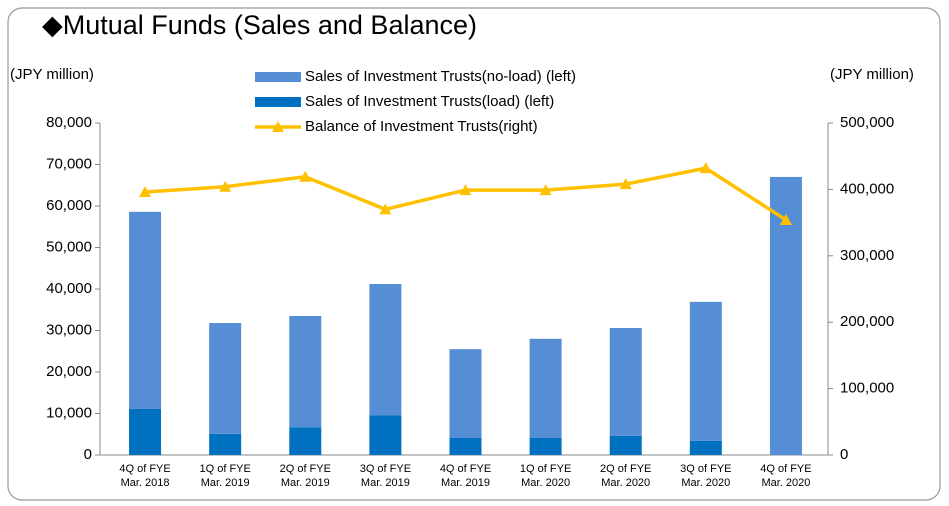 The image size is (949, 506). What do you see at coordinates (872, 74) in the screenshot?
I see `y2-axis-label: (JPY million)` at bounding box center [872, 74].